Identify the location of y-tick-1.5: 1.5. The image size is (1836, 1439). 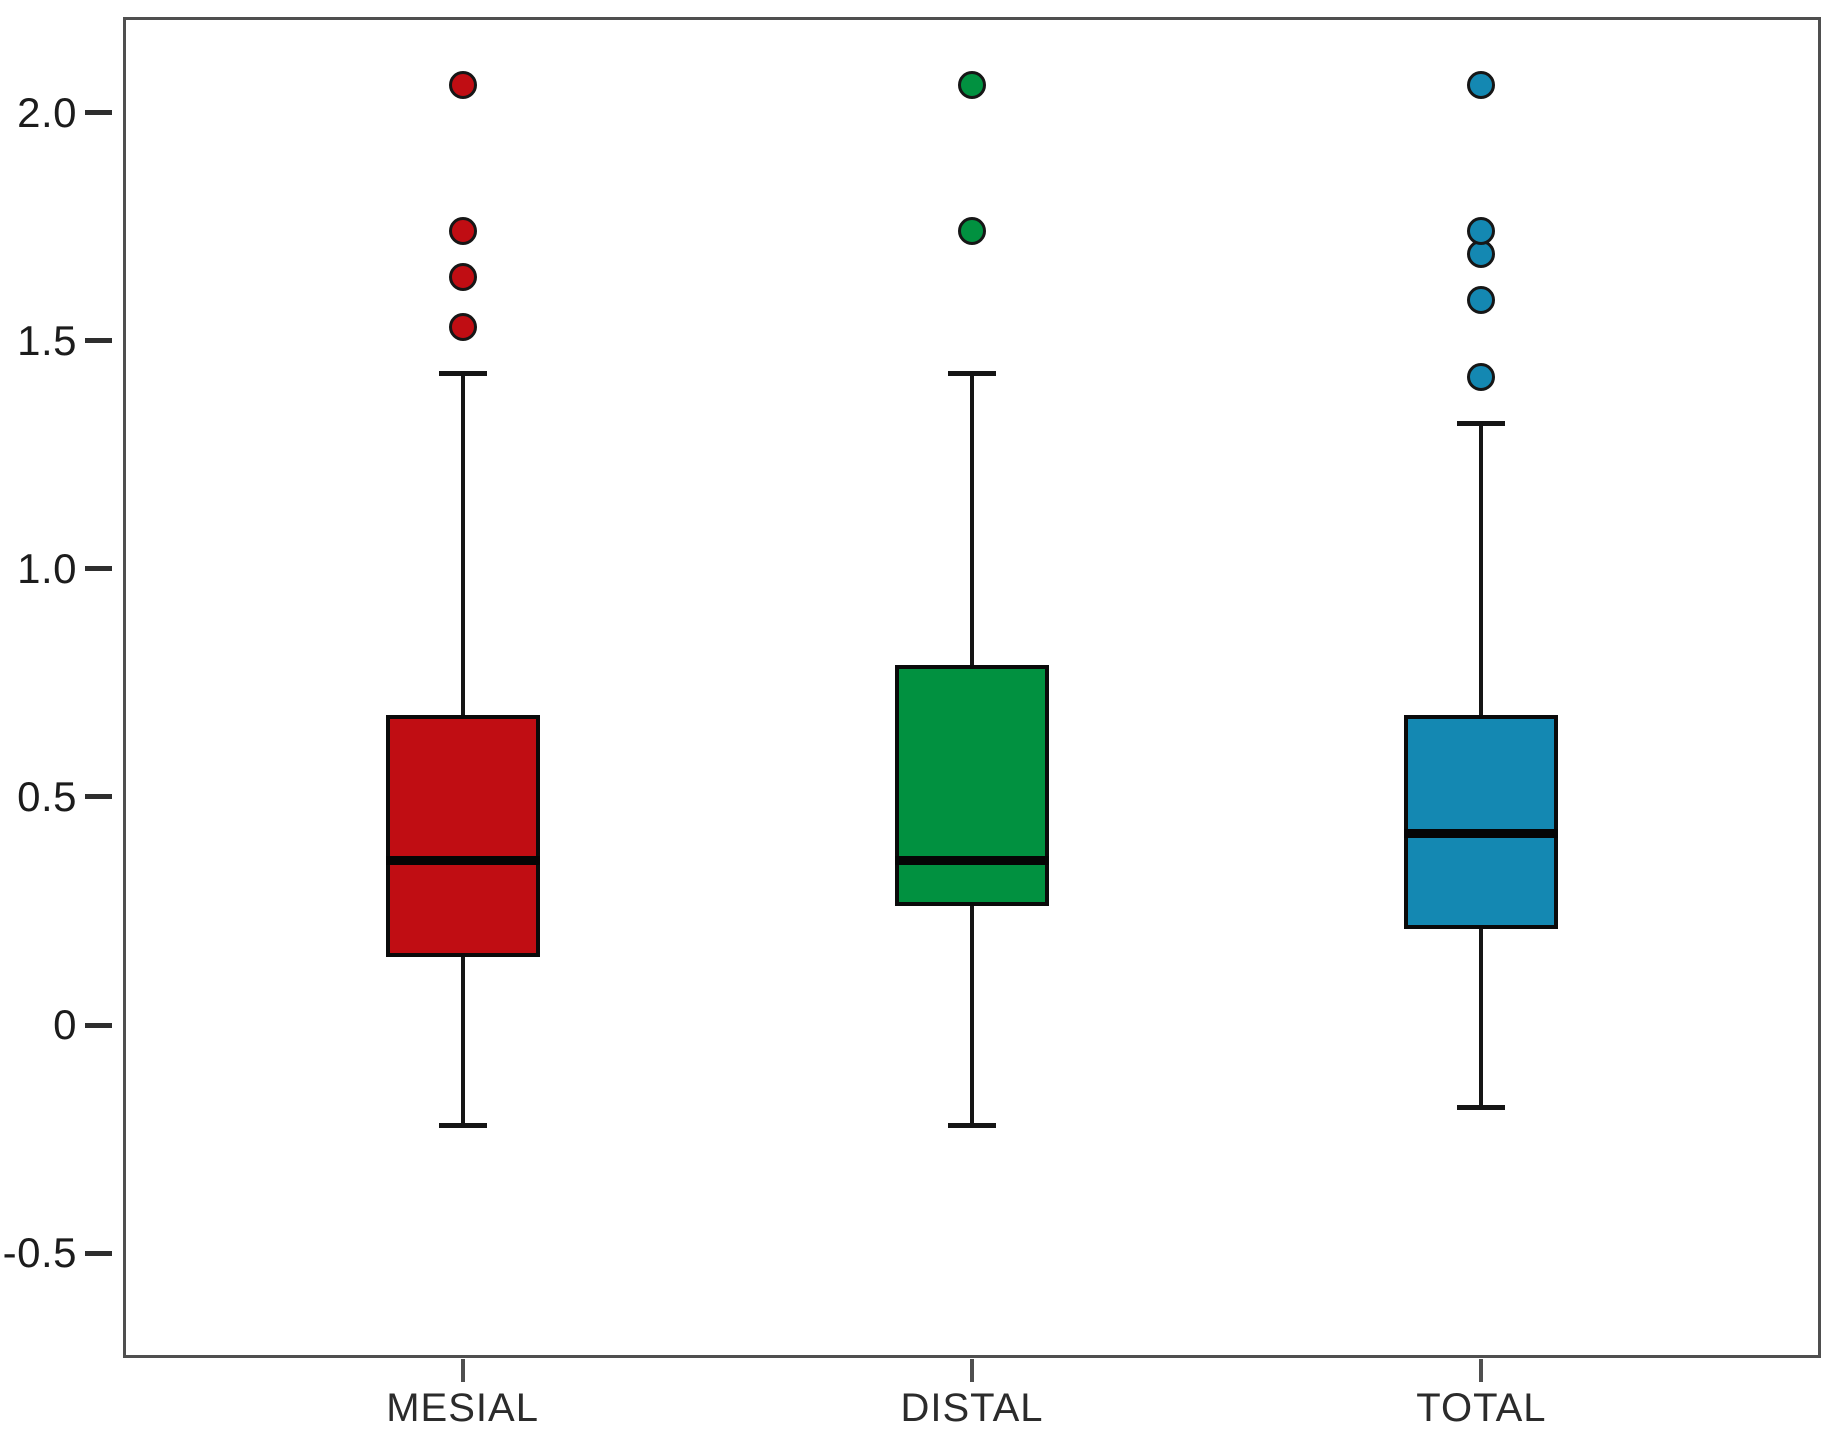
(56, 341).